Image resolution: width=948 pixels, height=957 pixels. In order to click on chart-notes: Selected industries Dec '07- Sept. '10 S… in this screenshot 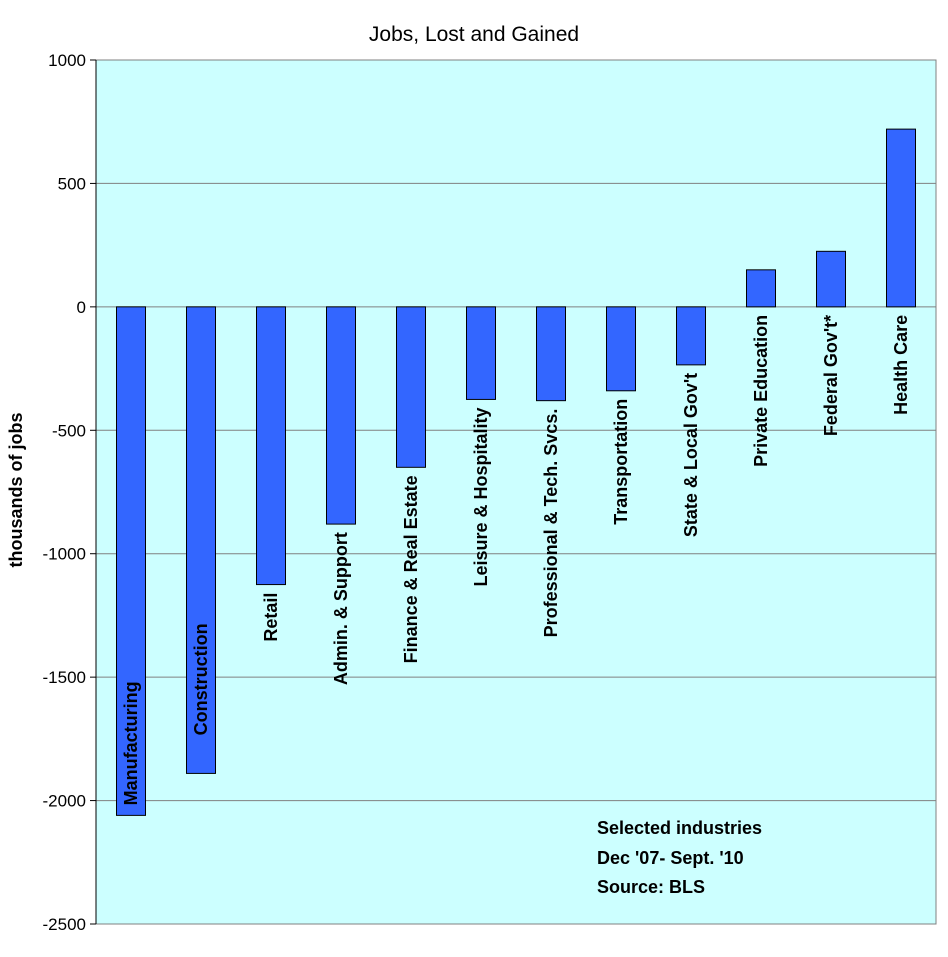, I will do `click(679, 857)`.